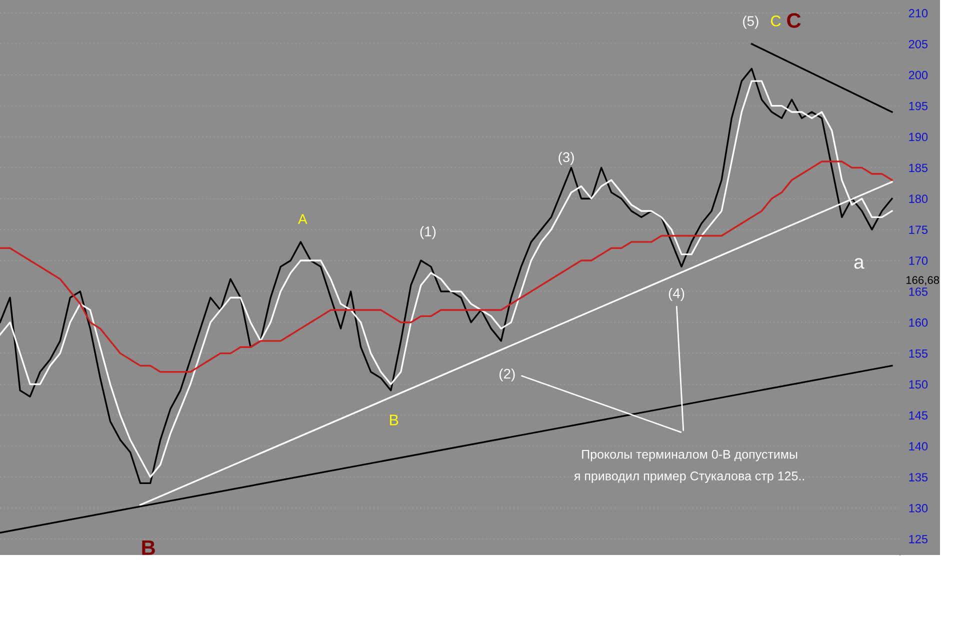  What do you see at coordinates (918, 230) in the screenshot?
I see `y-tick-label: 175` at bounding box center [918, 230].